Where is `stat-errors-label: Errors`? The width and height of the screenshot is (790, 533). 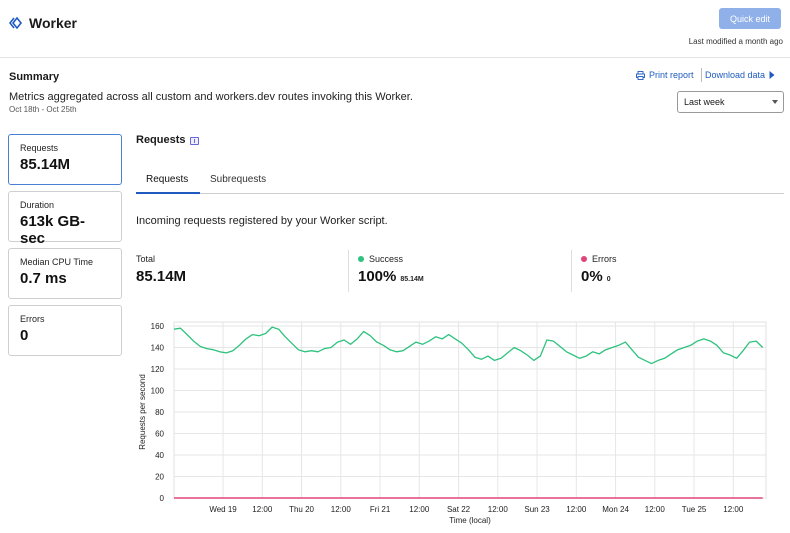
stat-errors-label: Errors is located at coordinates (599, 259).